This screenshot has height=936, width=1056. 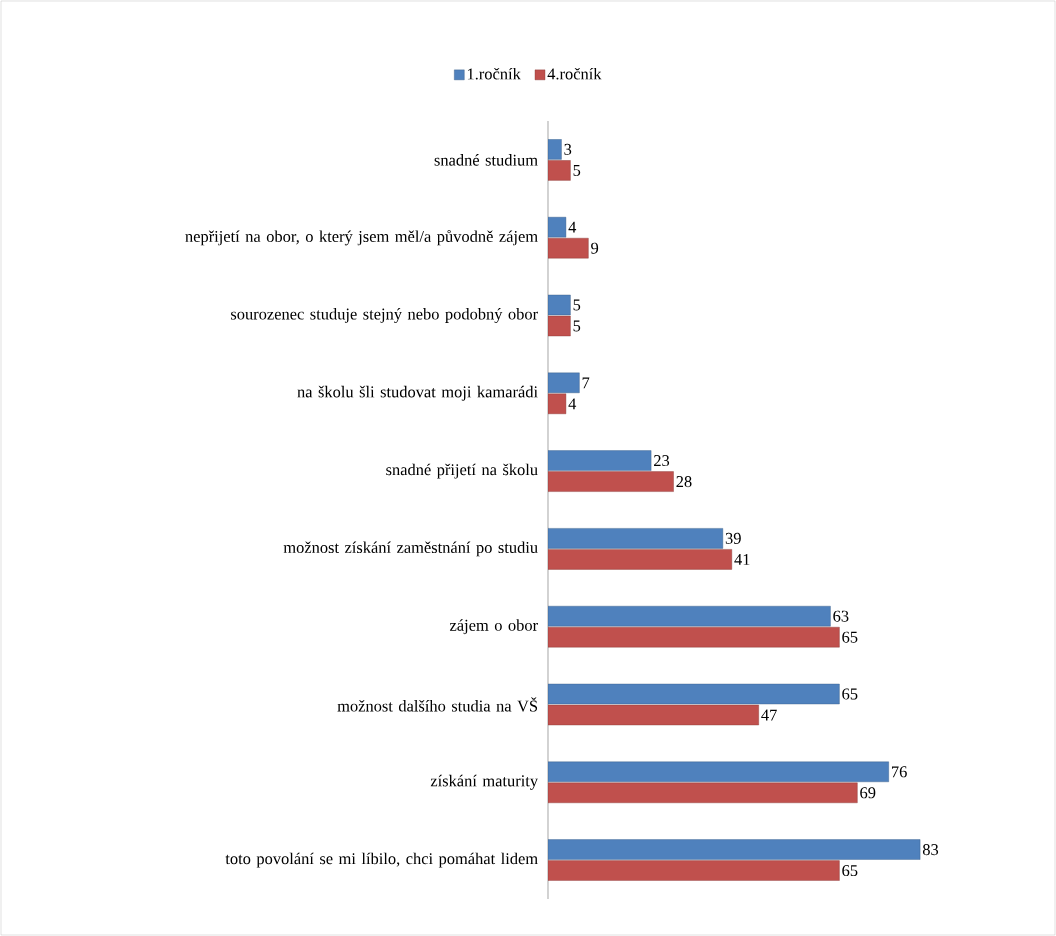 What do you see at coordinates (417, 393) in the screenshot?
I see `y-tick-label: na školu šli studovat moji kamarádi` at bounding box center [417, 393].